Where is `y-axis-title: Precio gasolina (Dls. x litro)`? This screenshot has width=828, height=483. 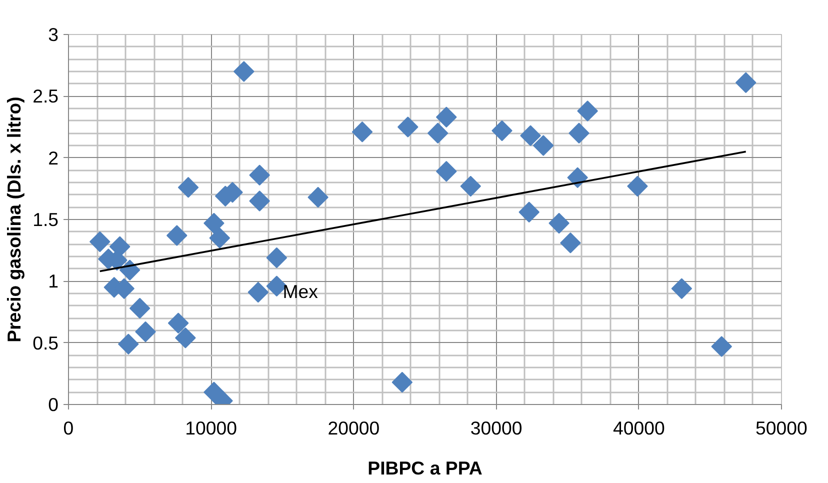 y-axis-title: Precio gasolina (Dls. x litro) is located at coordinates (14, 219).